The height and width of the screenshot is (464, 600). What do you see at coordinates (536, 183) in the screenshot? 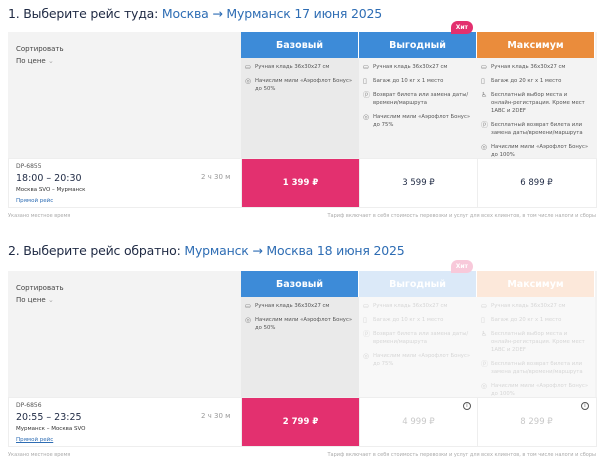
I see `fare-price-button: 6 899 ₽` at bounding box center [536, 183].